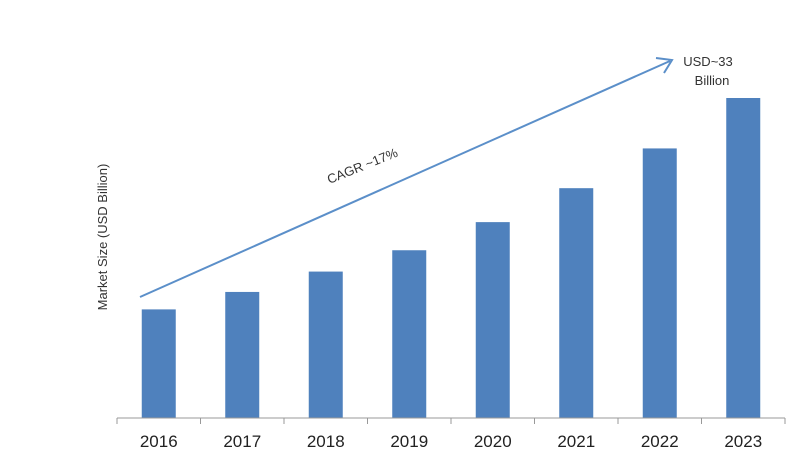 The width and height of the screenshot is (800, 463). Describe the element at coordinates (242, 441) in the screenshot. I see `x-tick-label: 2017` at that location.